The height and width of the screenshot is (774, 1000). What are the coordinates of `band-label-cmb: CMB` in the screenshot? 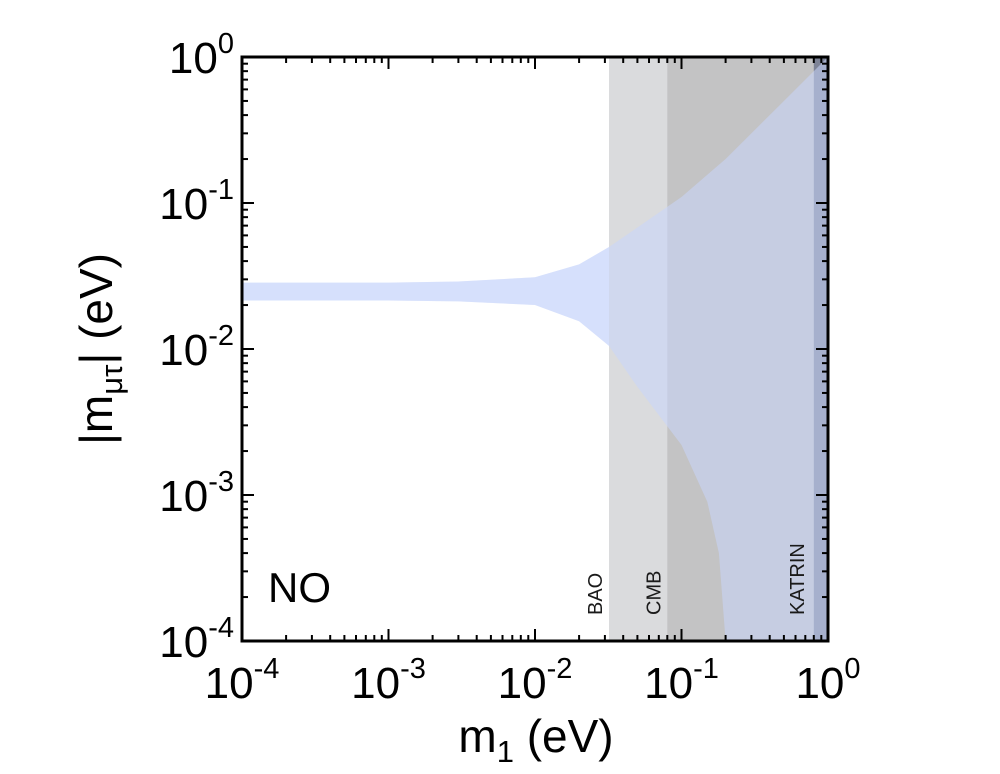 It's located at (654, 593).